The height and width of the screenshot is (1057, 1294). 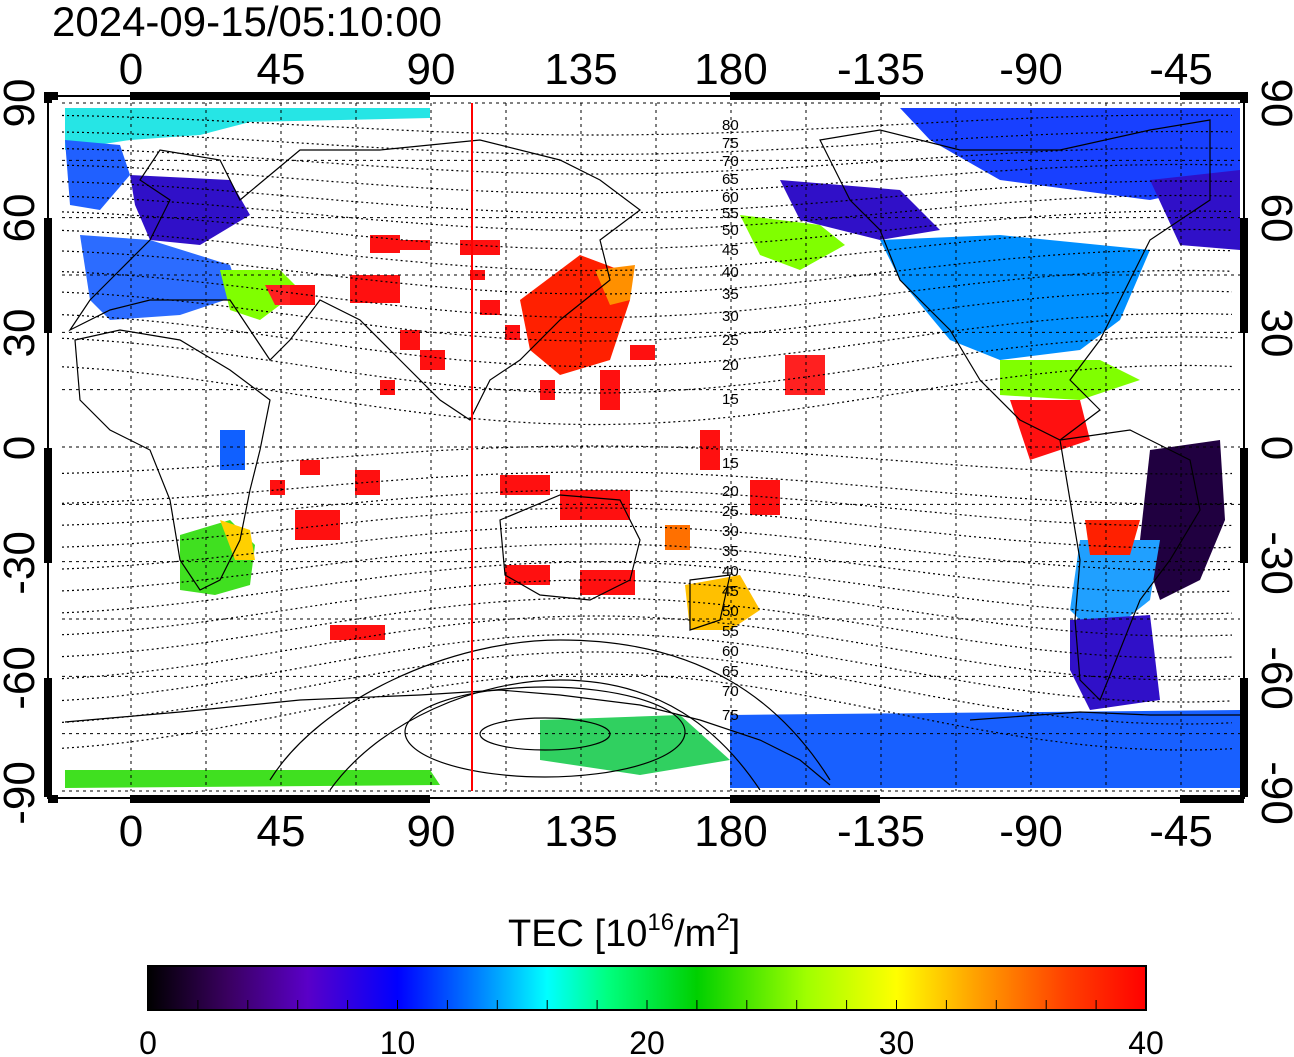 I want to click on lat-label-right: 60, so click(x=1273, y=218).